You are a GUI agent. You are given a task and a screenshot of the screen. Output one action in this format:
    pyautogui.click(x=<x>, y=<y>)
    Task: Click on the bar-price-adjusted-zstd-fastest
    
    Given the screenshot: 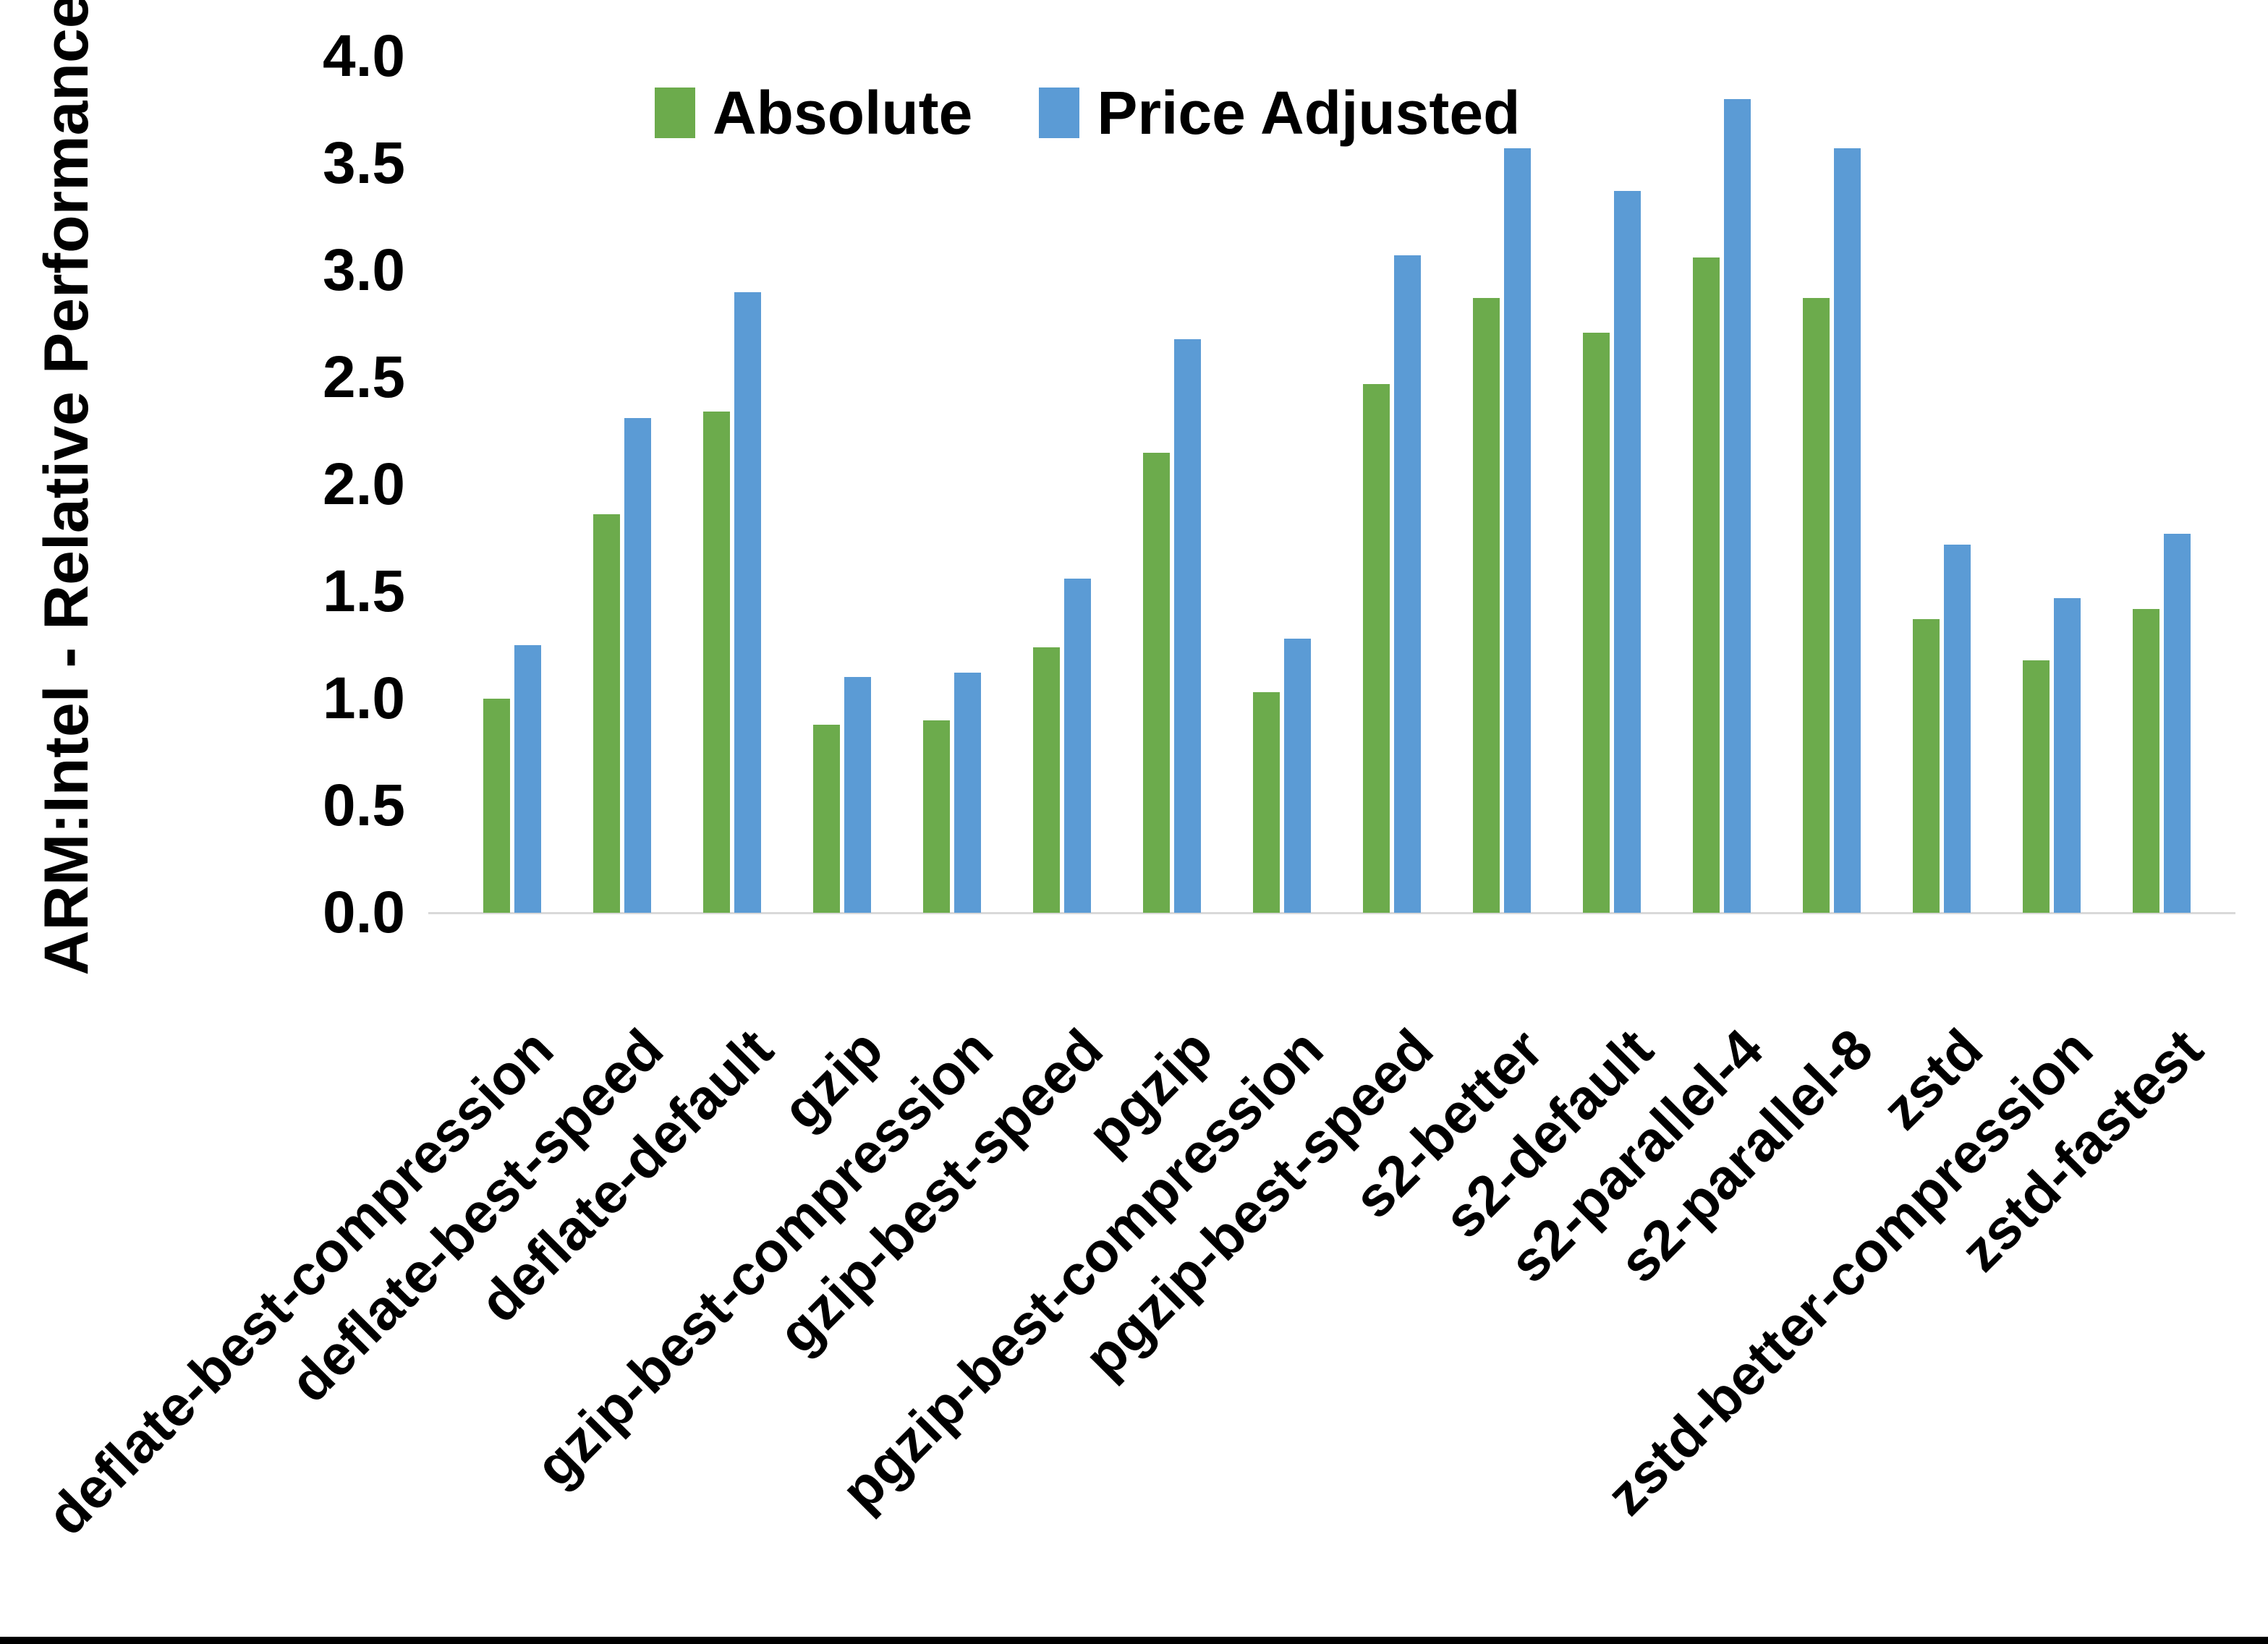 What is the action you would take?
    pyautogui.click(x=2177, y=723)
    